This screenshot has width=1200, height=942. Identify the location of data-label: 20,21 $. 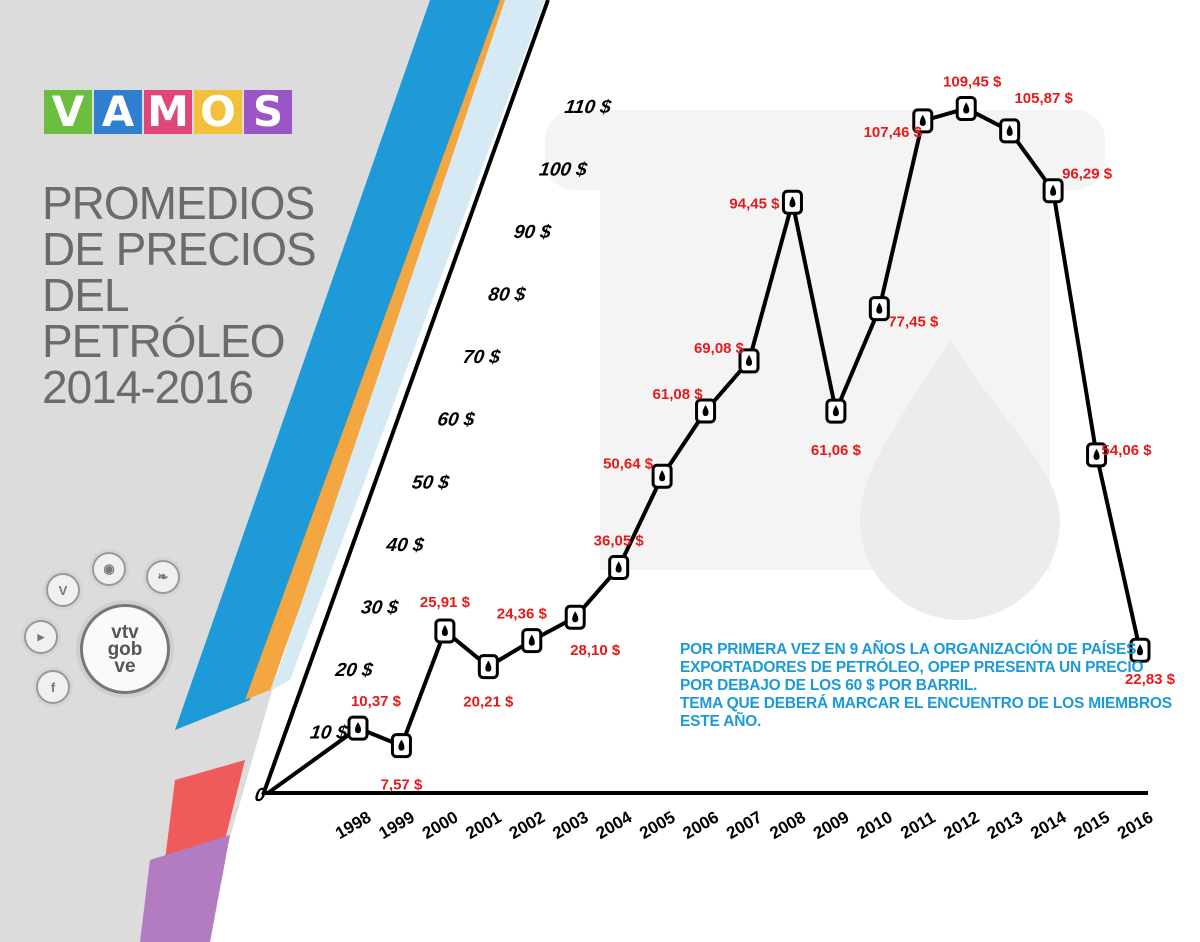
(488, 702).